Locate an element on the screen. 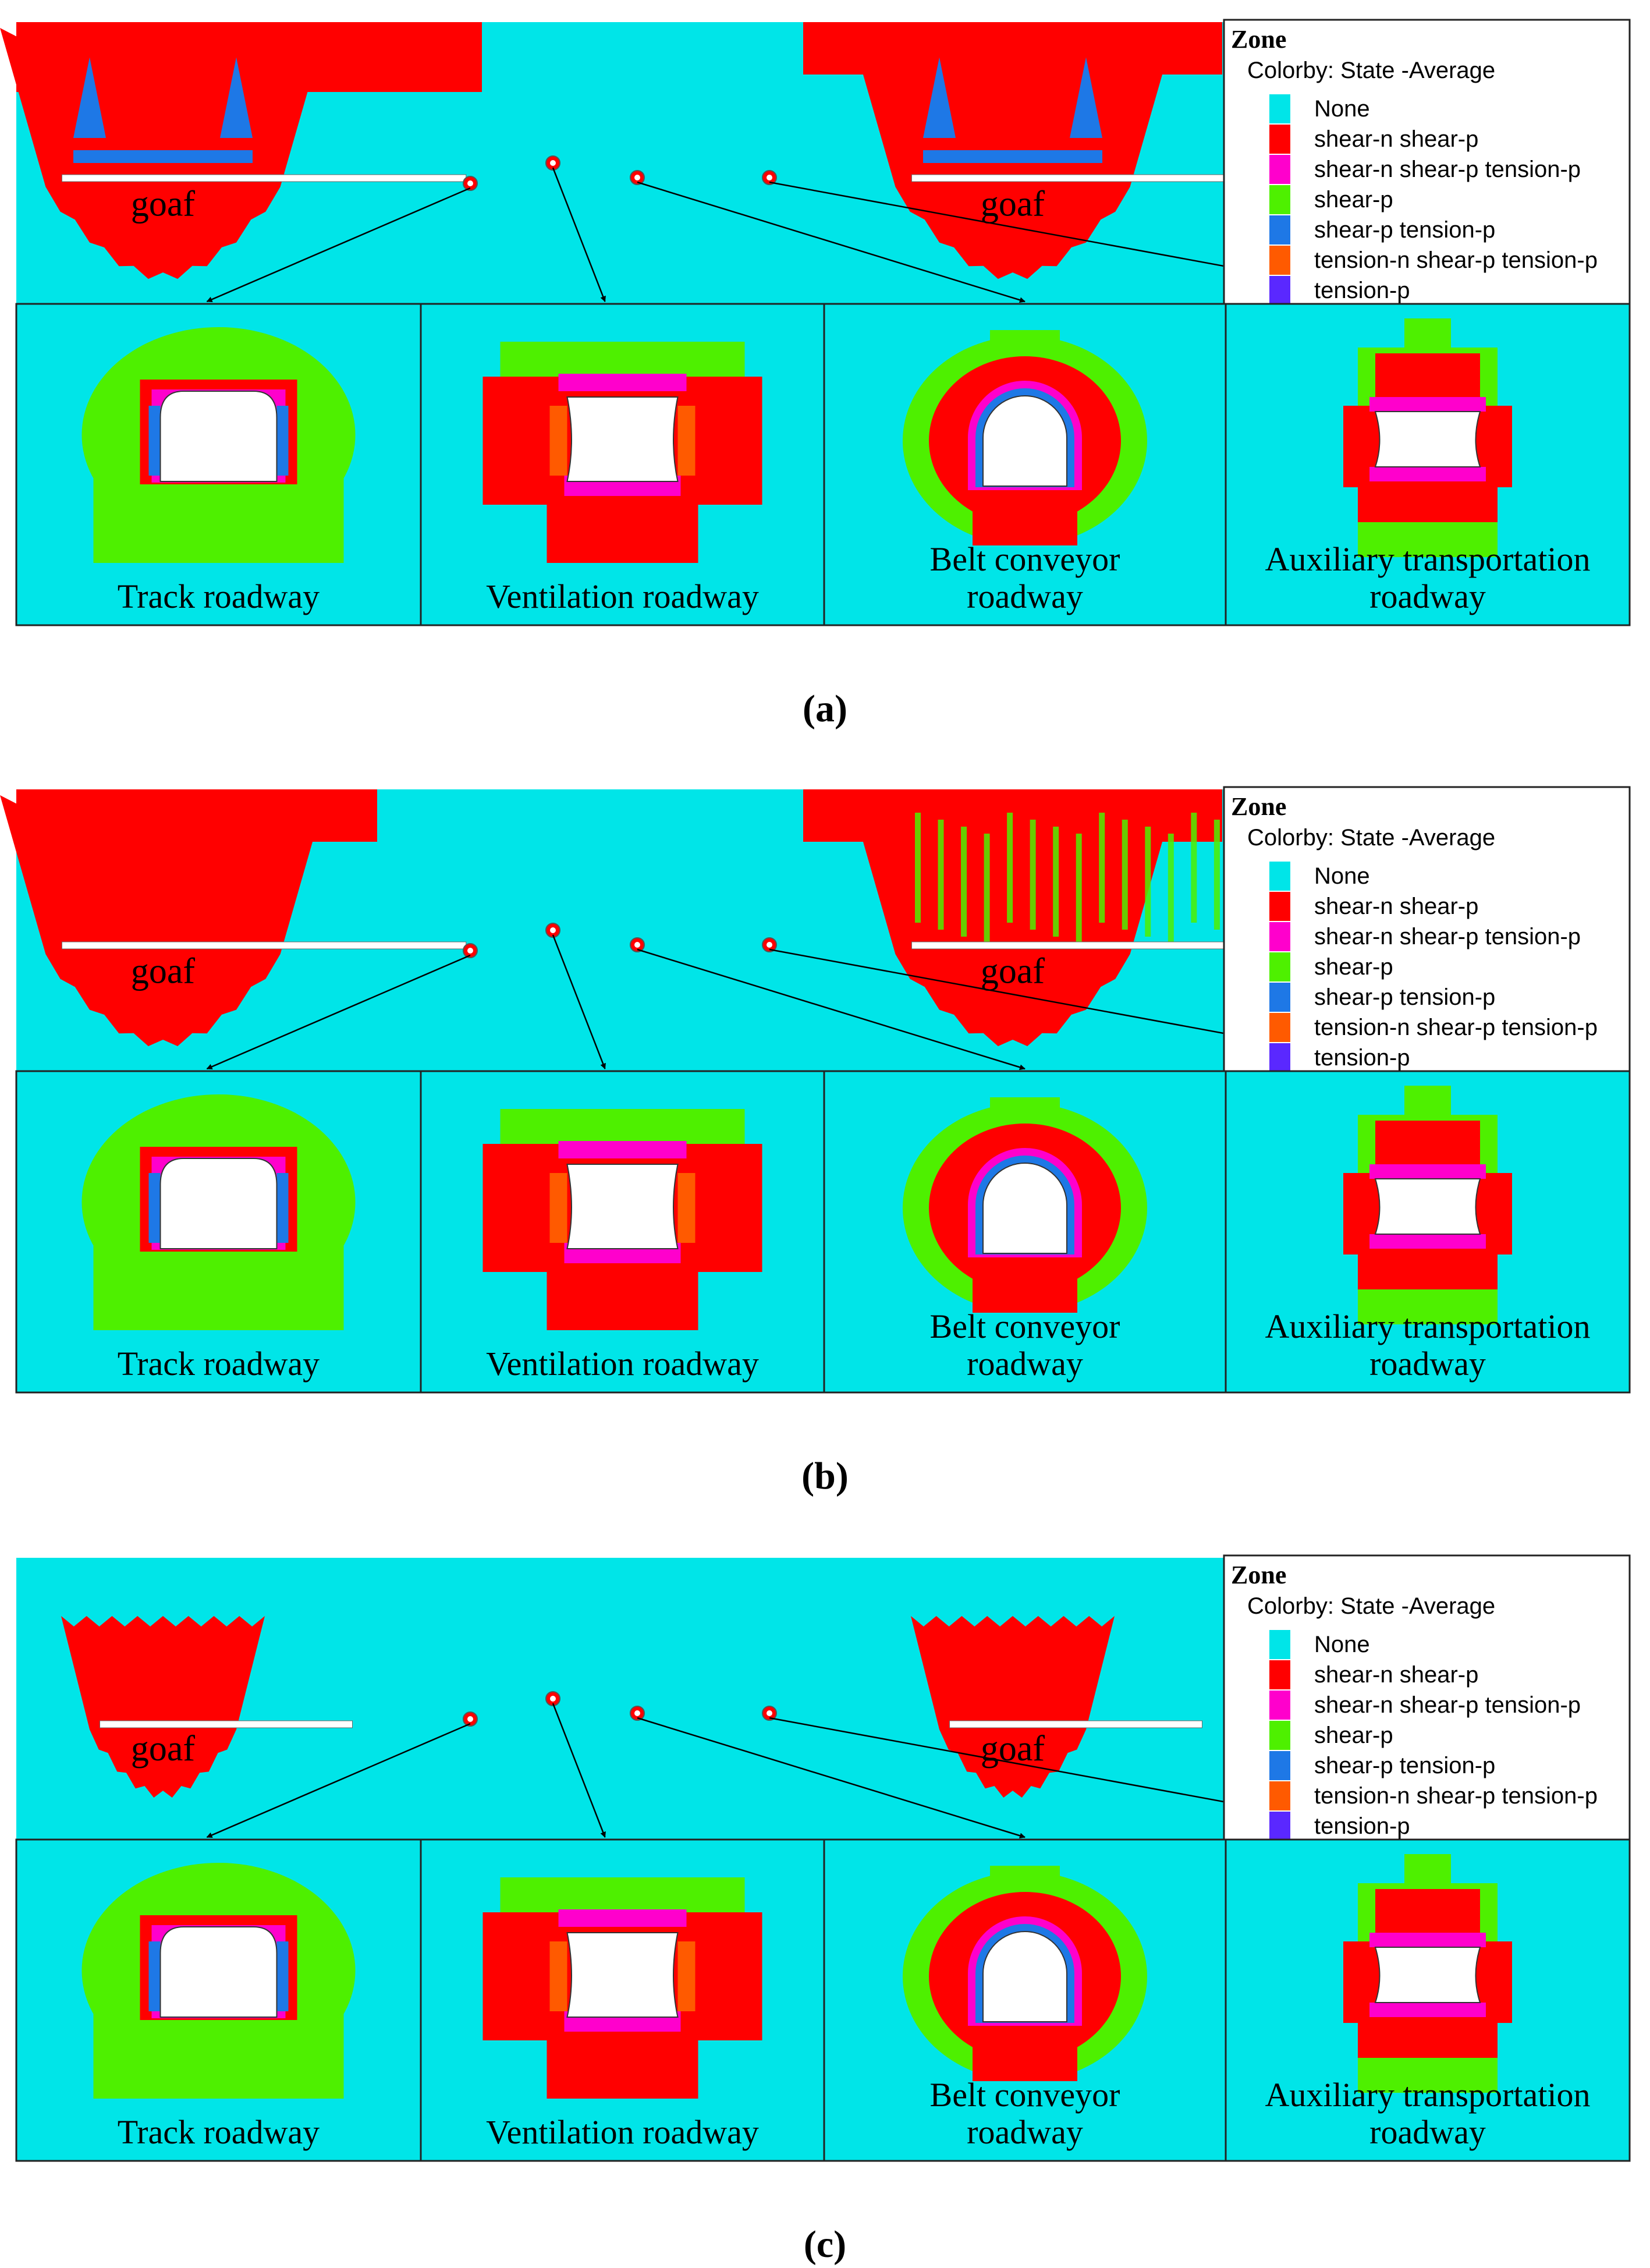 The width and height of the screenshot is (1650, 2268). legend-item-label: tension-n shear-p tension-p is located at coordinates (1456, 1027).